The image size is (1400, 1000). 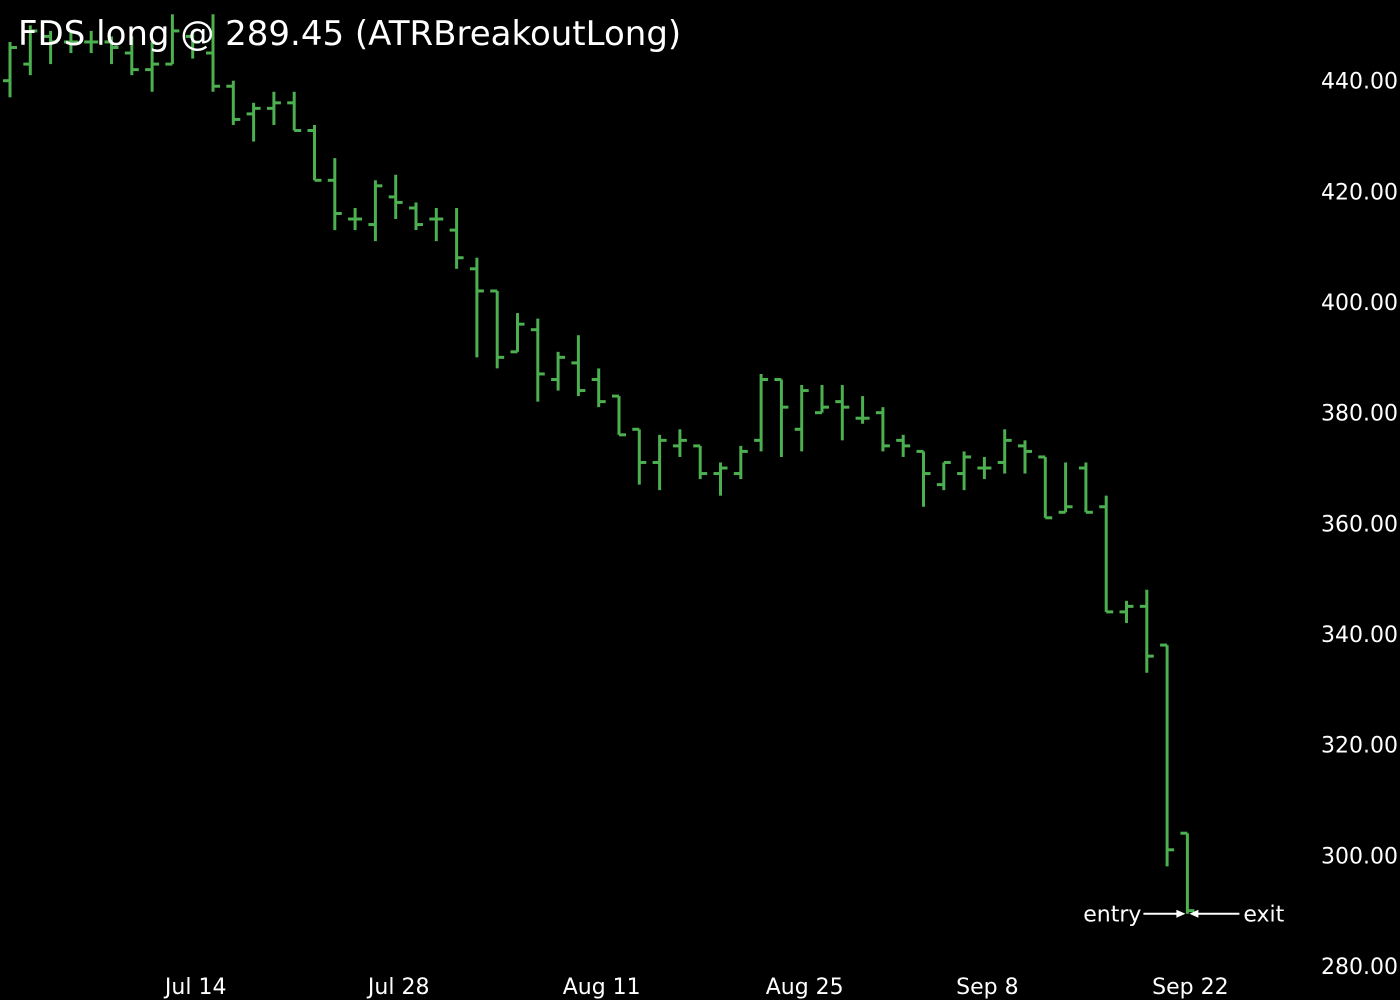 What do you see at coordinates (398, 987) in the screenshot?
I see `x-tick-label: Jul 28` at bounding box center [398, 987].